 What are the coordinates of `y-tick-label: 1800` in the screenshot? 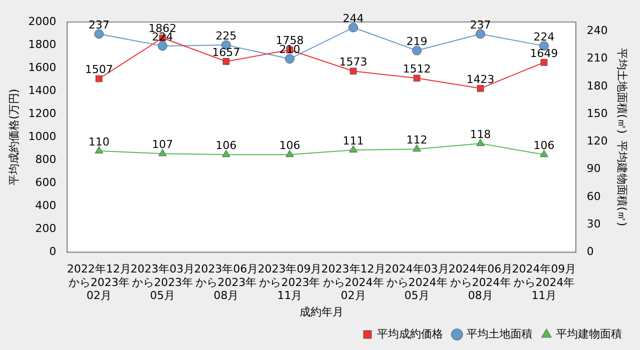 It's located at (42, 44).